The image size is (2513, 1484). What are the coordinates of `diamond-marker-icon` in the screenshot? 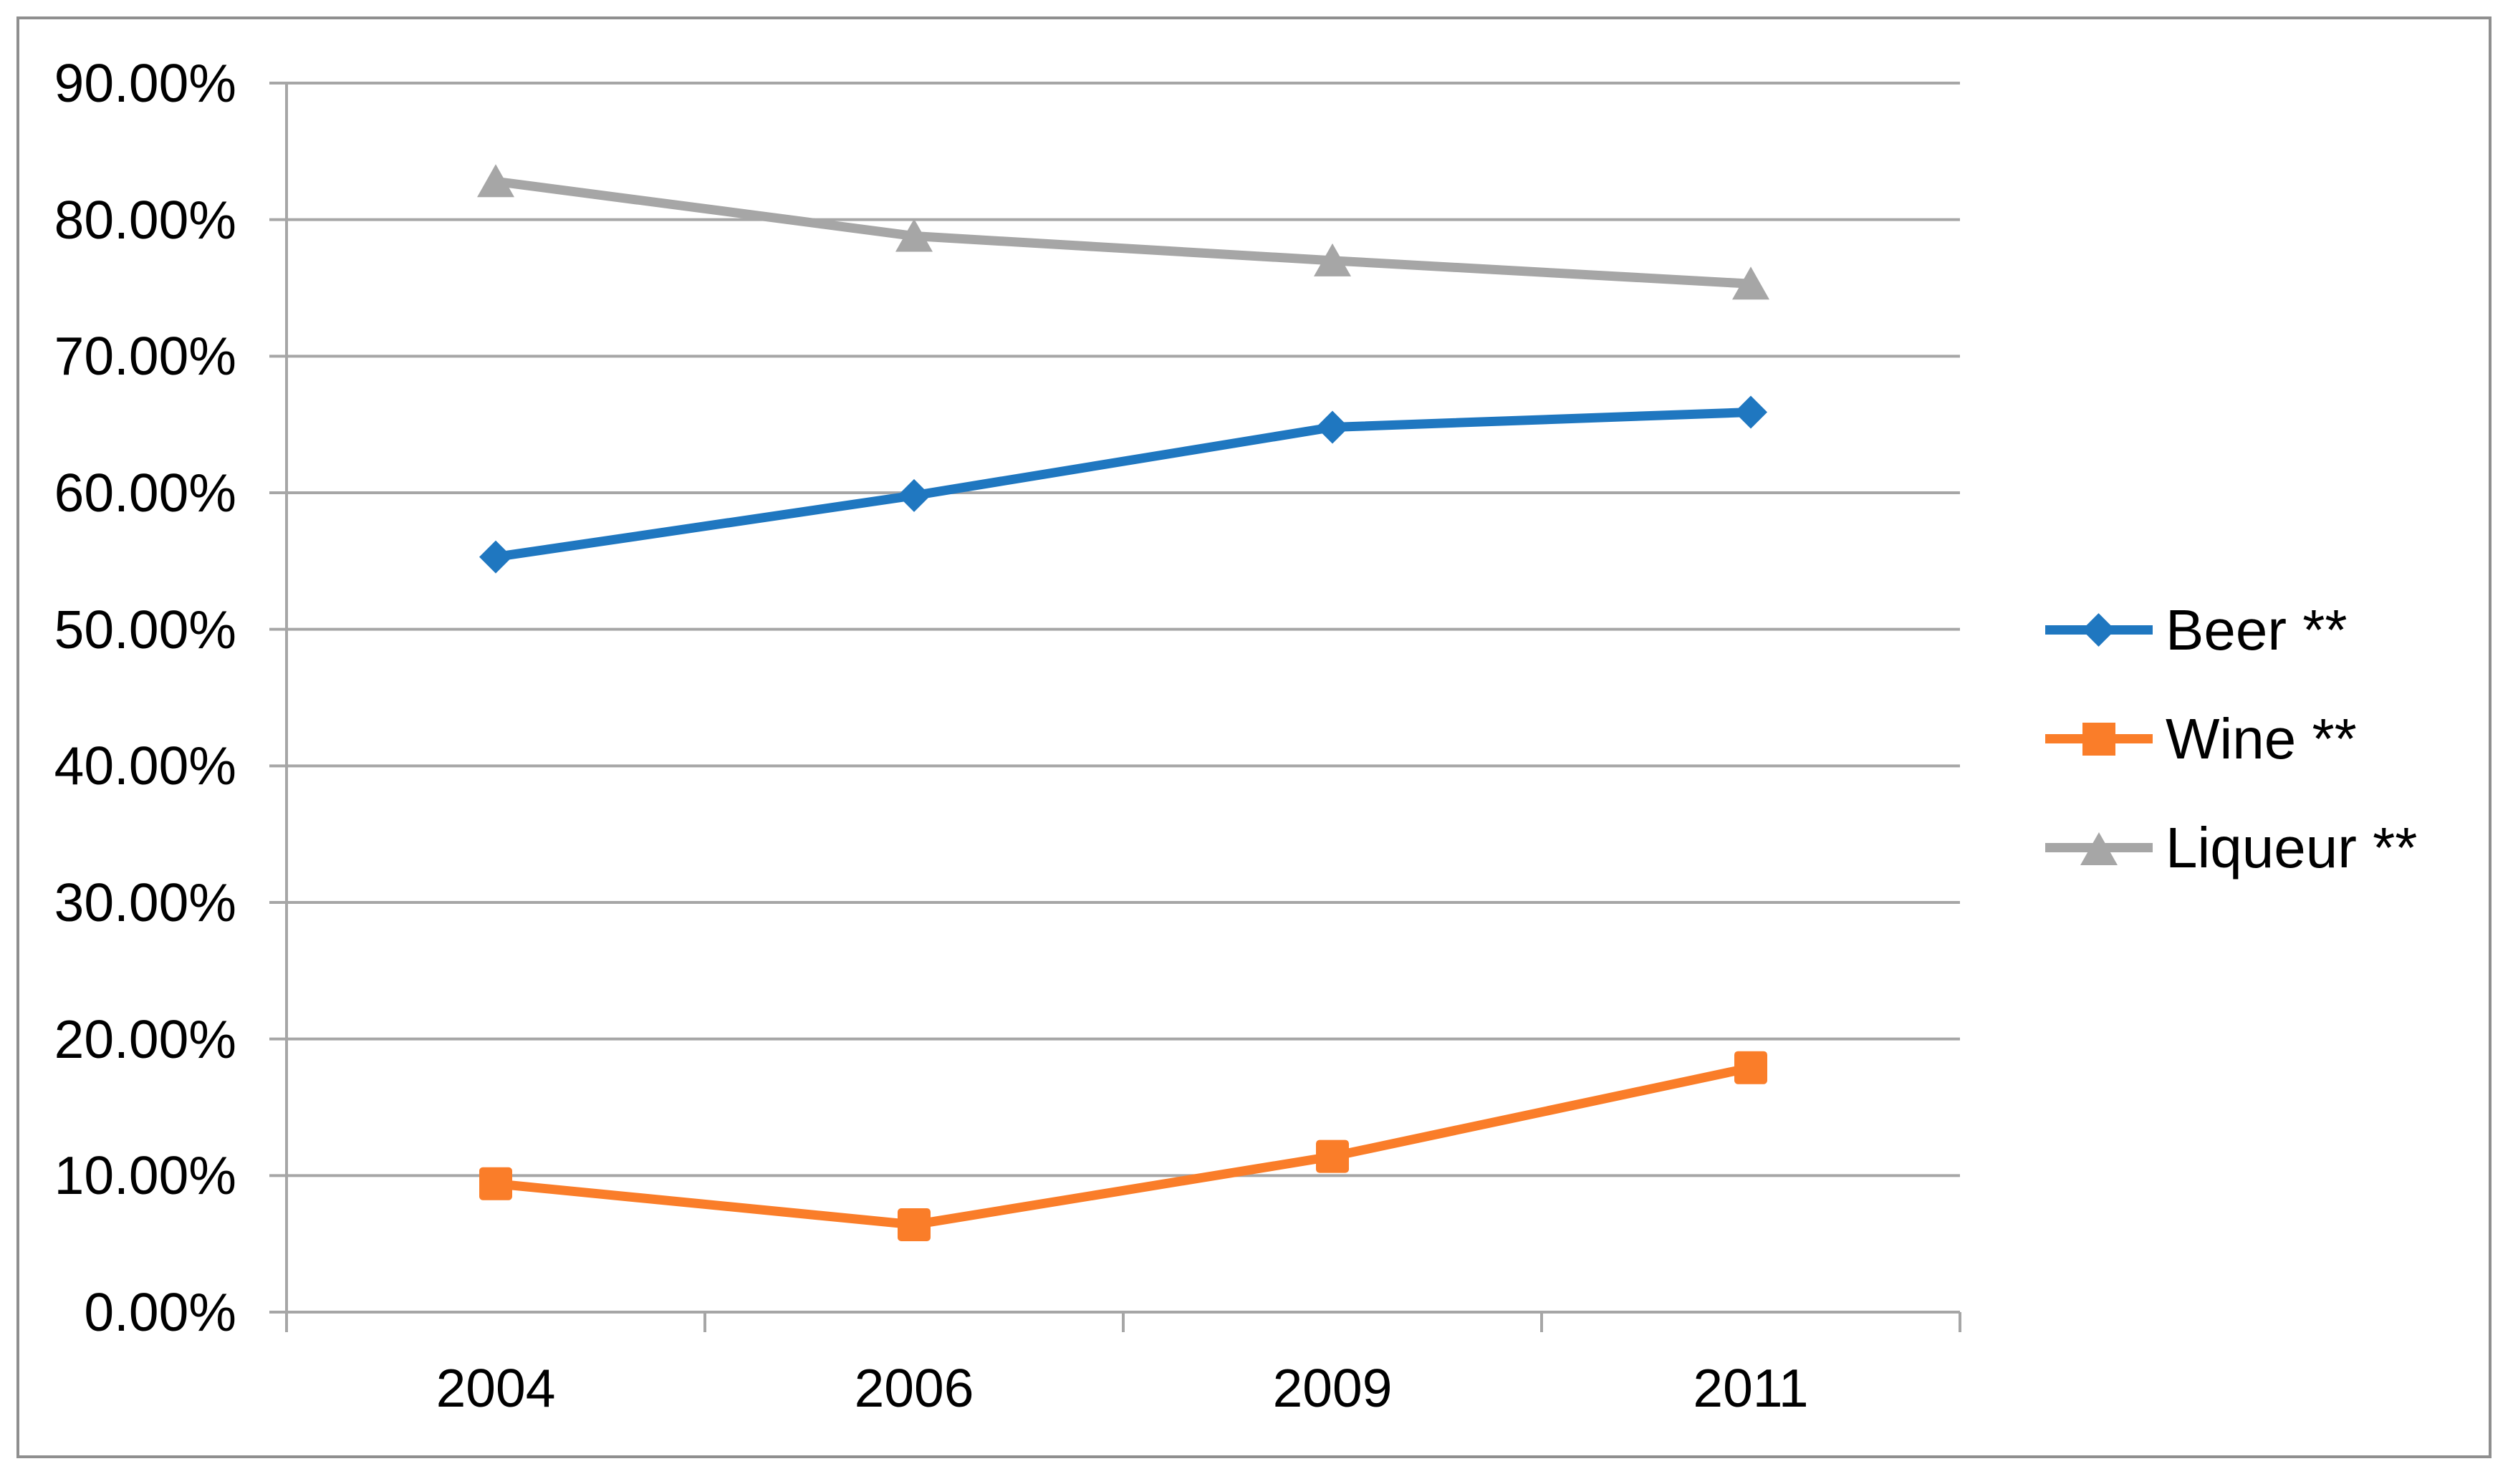 It's located at (2098, 630).